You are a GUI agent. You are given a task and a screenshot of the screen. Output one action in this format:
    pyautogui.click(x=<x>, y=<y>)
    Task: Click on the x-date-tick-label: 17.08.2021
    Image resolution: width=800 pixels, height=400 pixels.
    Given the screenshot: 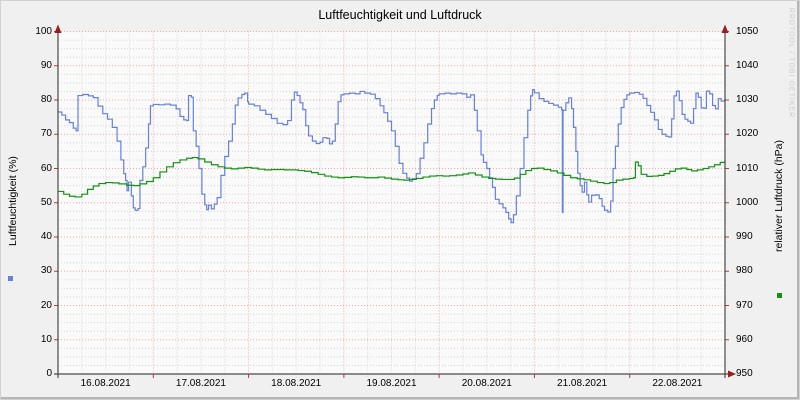 What is the action you would take?
    pyautogui.click(x=200, y=383)
    